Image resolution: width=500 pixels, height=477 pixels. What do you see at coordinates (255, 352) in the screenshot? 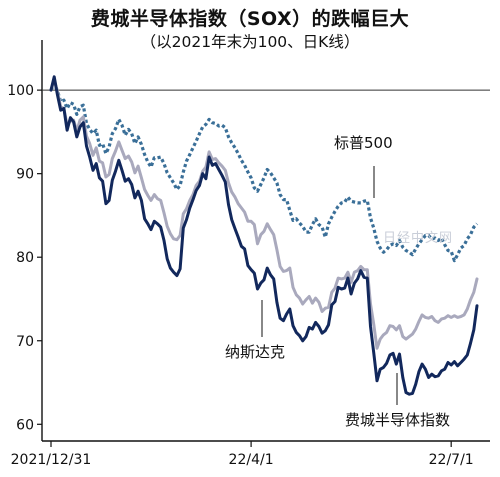
I see `annotation-label-1: 纳斯达克` at bounding box center [255, 352].